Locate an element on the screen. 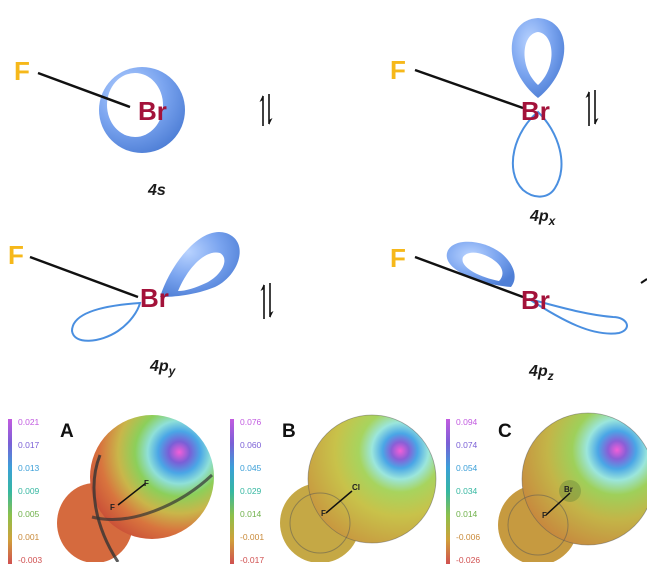  scale-tick: 0.029 is located at coordinates (251, 491).